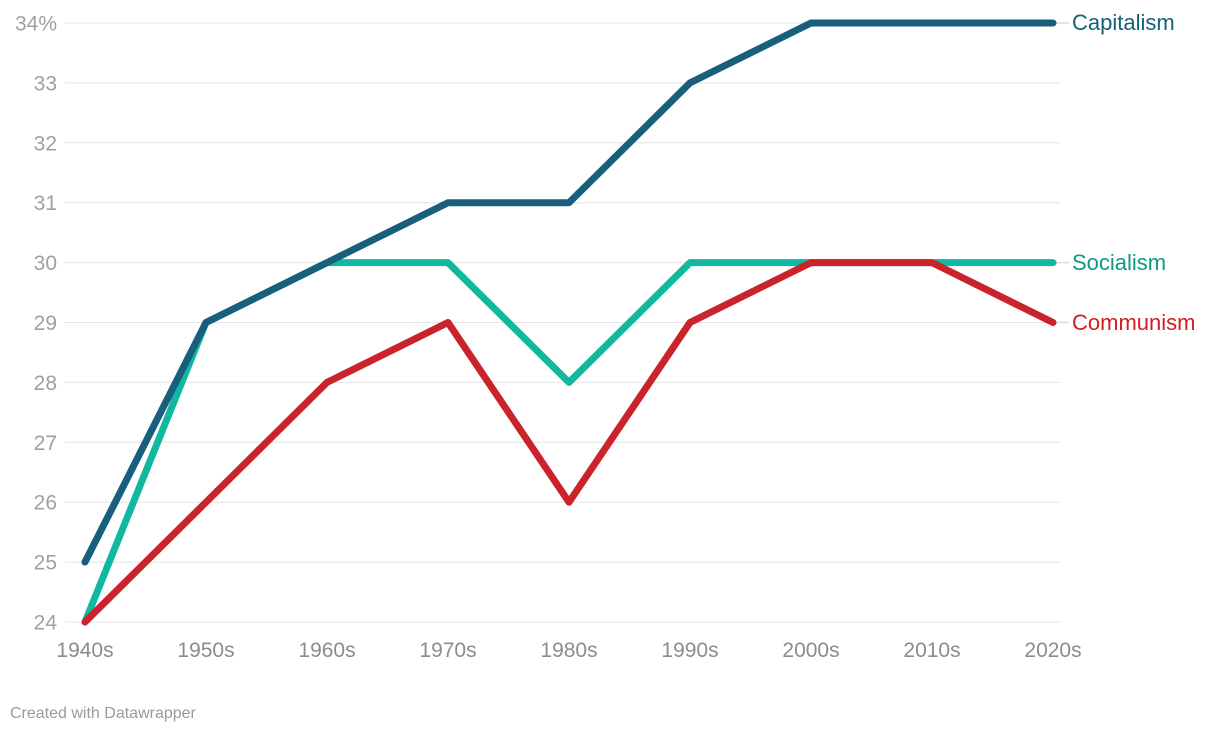 This screenshot has height=740, width=1220. What do you see at coordinates (931, 650) in the screenshot?
I see `x-axis-tick-label: 2010s` at bounding box center [931, 650].